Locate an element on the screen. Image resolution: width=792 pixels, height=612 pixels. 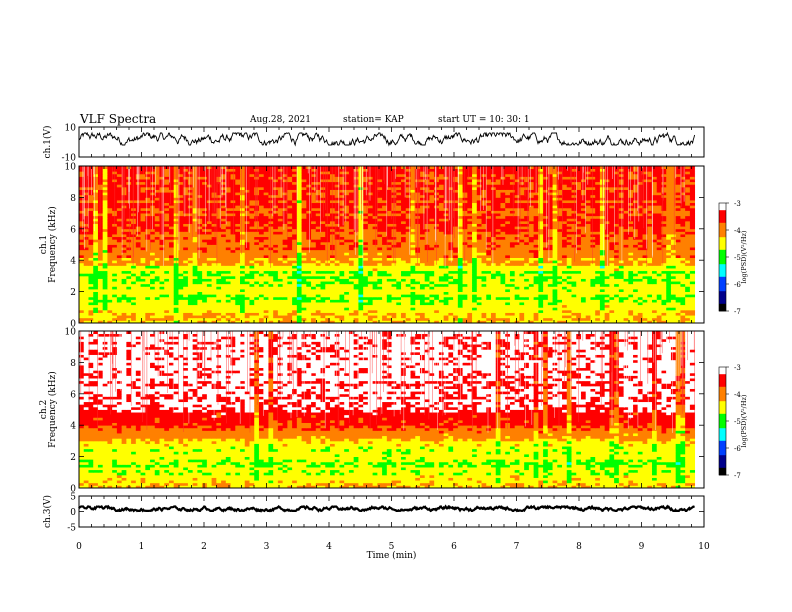
ch1-spectrogram-ytick-label: 6 is located at coordinates (73, 230).